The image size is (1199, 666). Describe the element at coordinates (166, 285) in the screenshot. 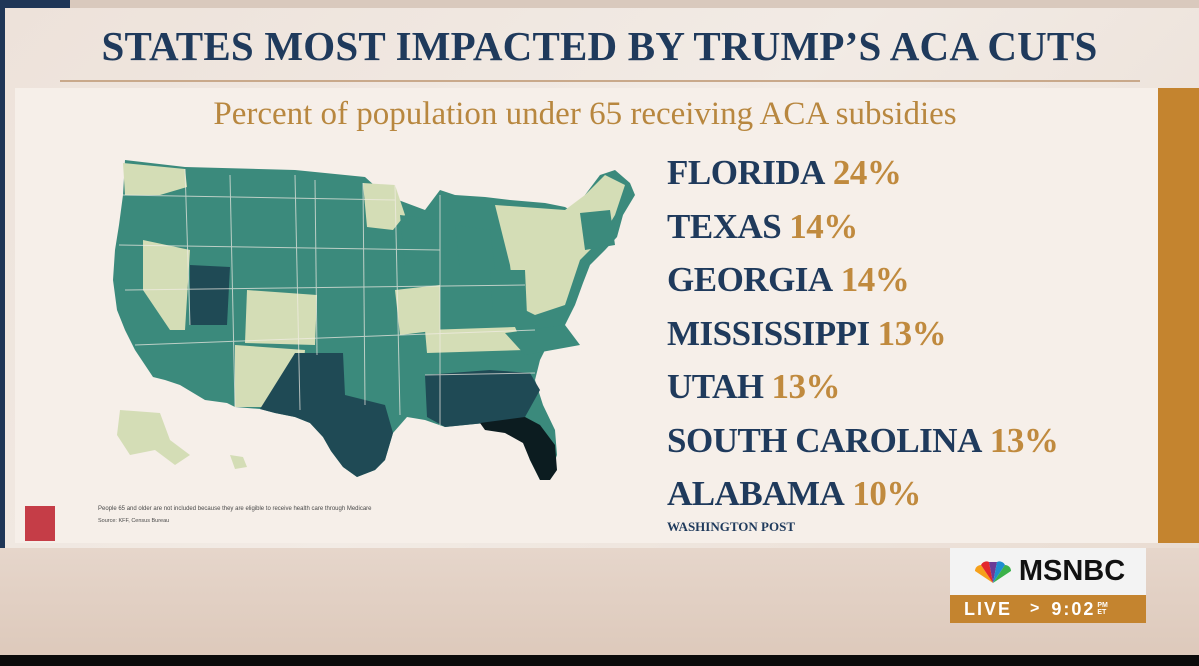

I see `map-light-nevada` at that location.